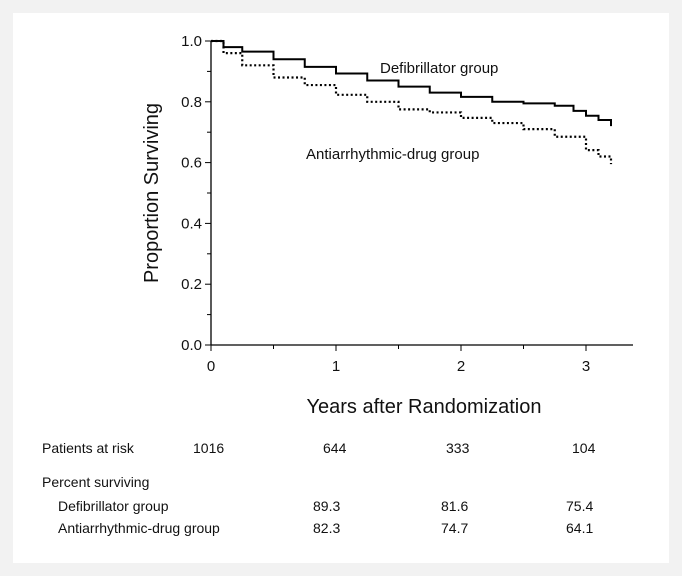 The image size is (682, 576). Describe the element at coordinates (191, 345) in the screenshot. I see `y-tick-label: 0.0` at that location.